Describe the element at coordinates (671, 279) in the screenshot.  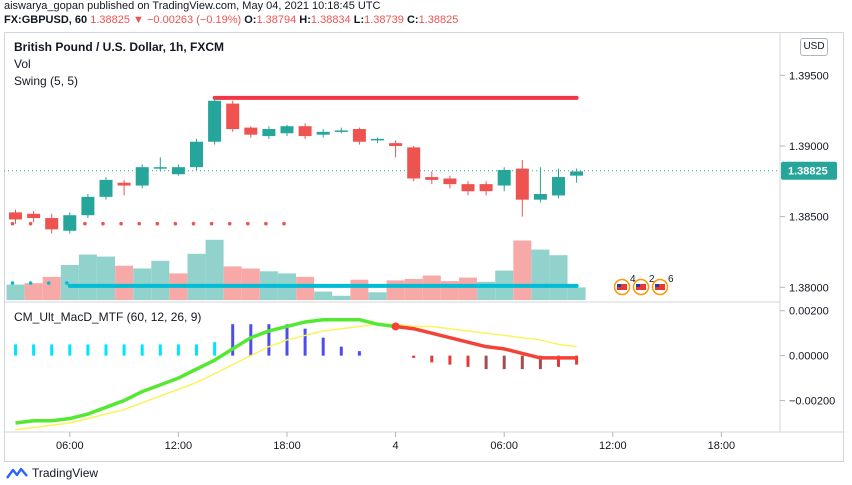
I see `event-count-label: 6` at that location.